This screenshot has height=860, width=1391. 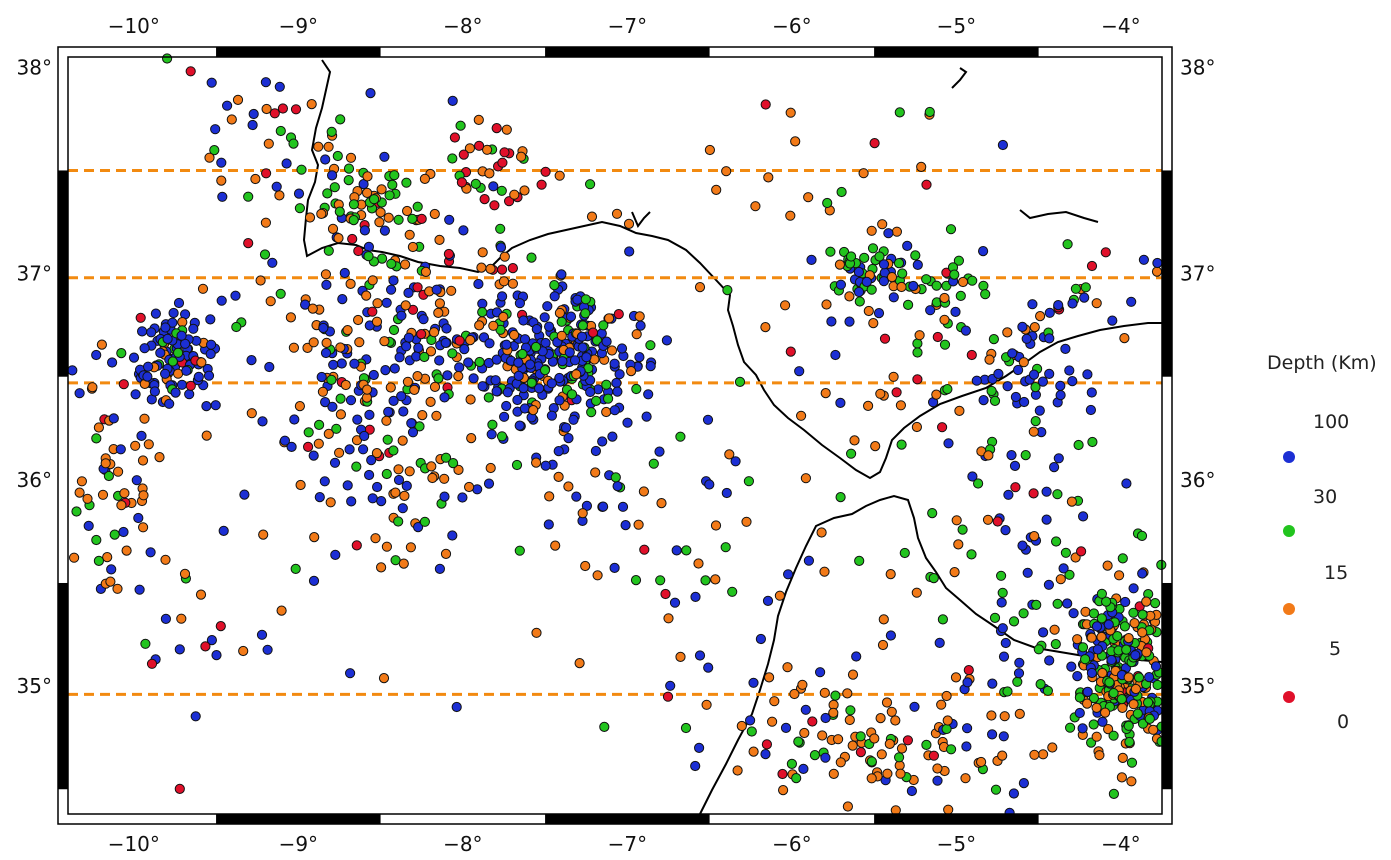 What do you see at coordinates (34, 67) in the screenshot?
I see `y-tick-label-left: 38°` at bounding box center [34, 67].